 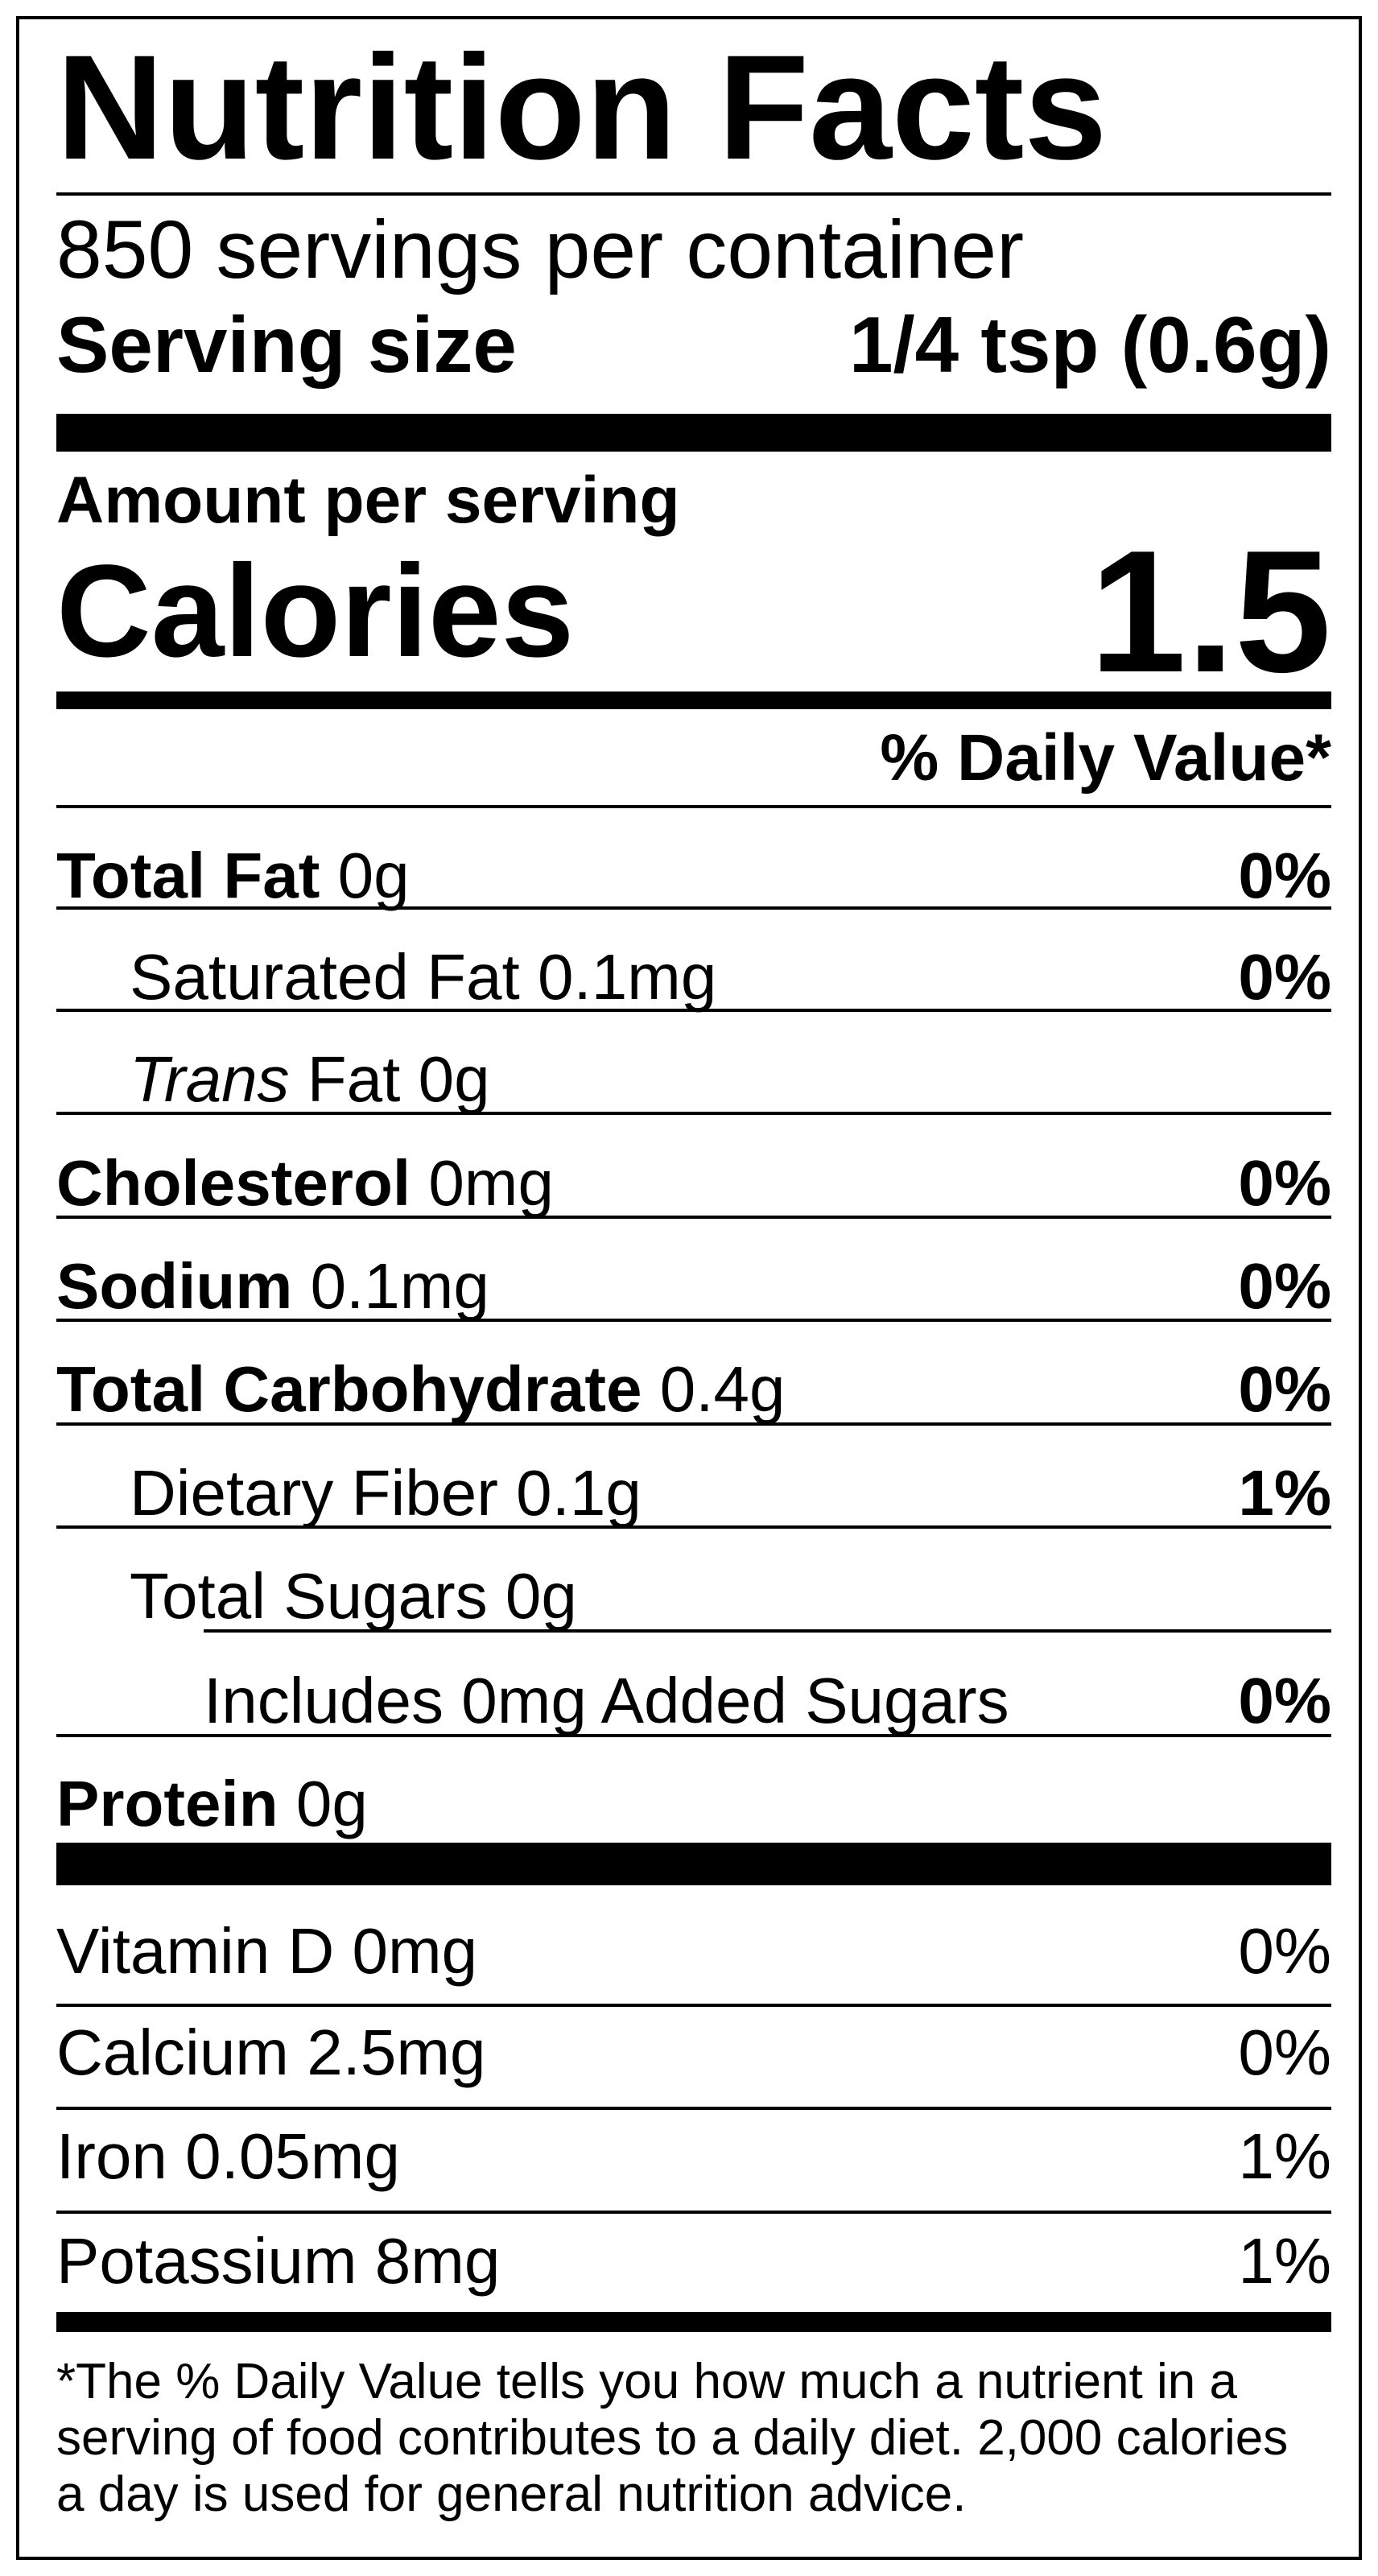 I want to click on vitamin-name: Calcium, so click(x=172, y=2052).